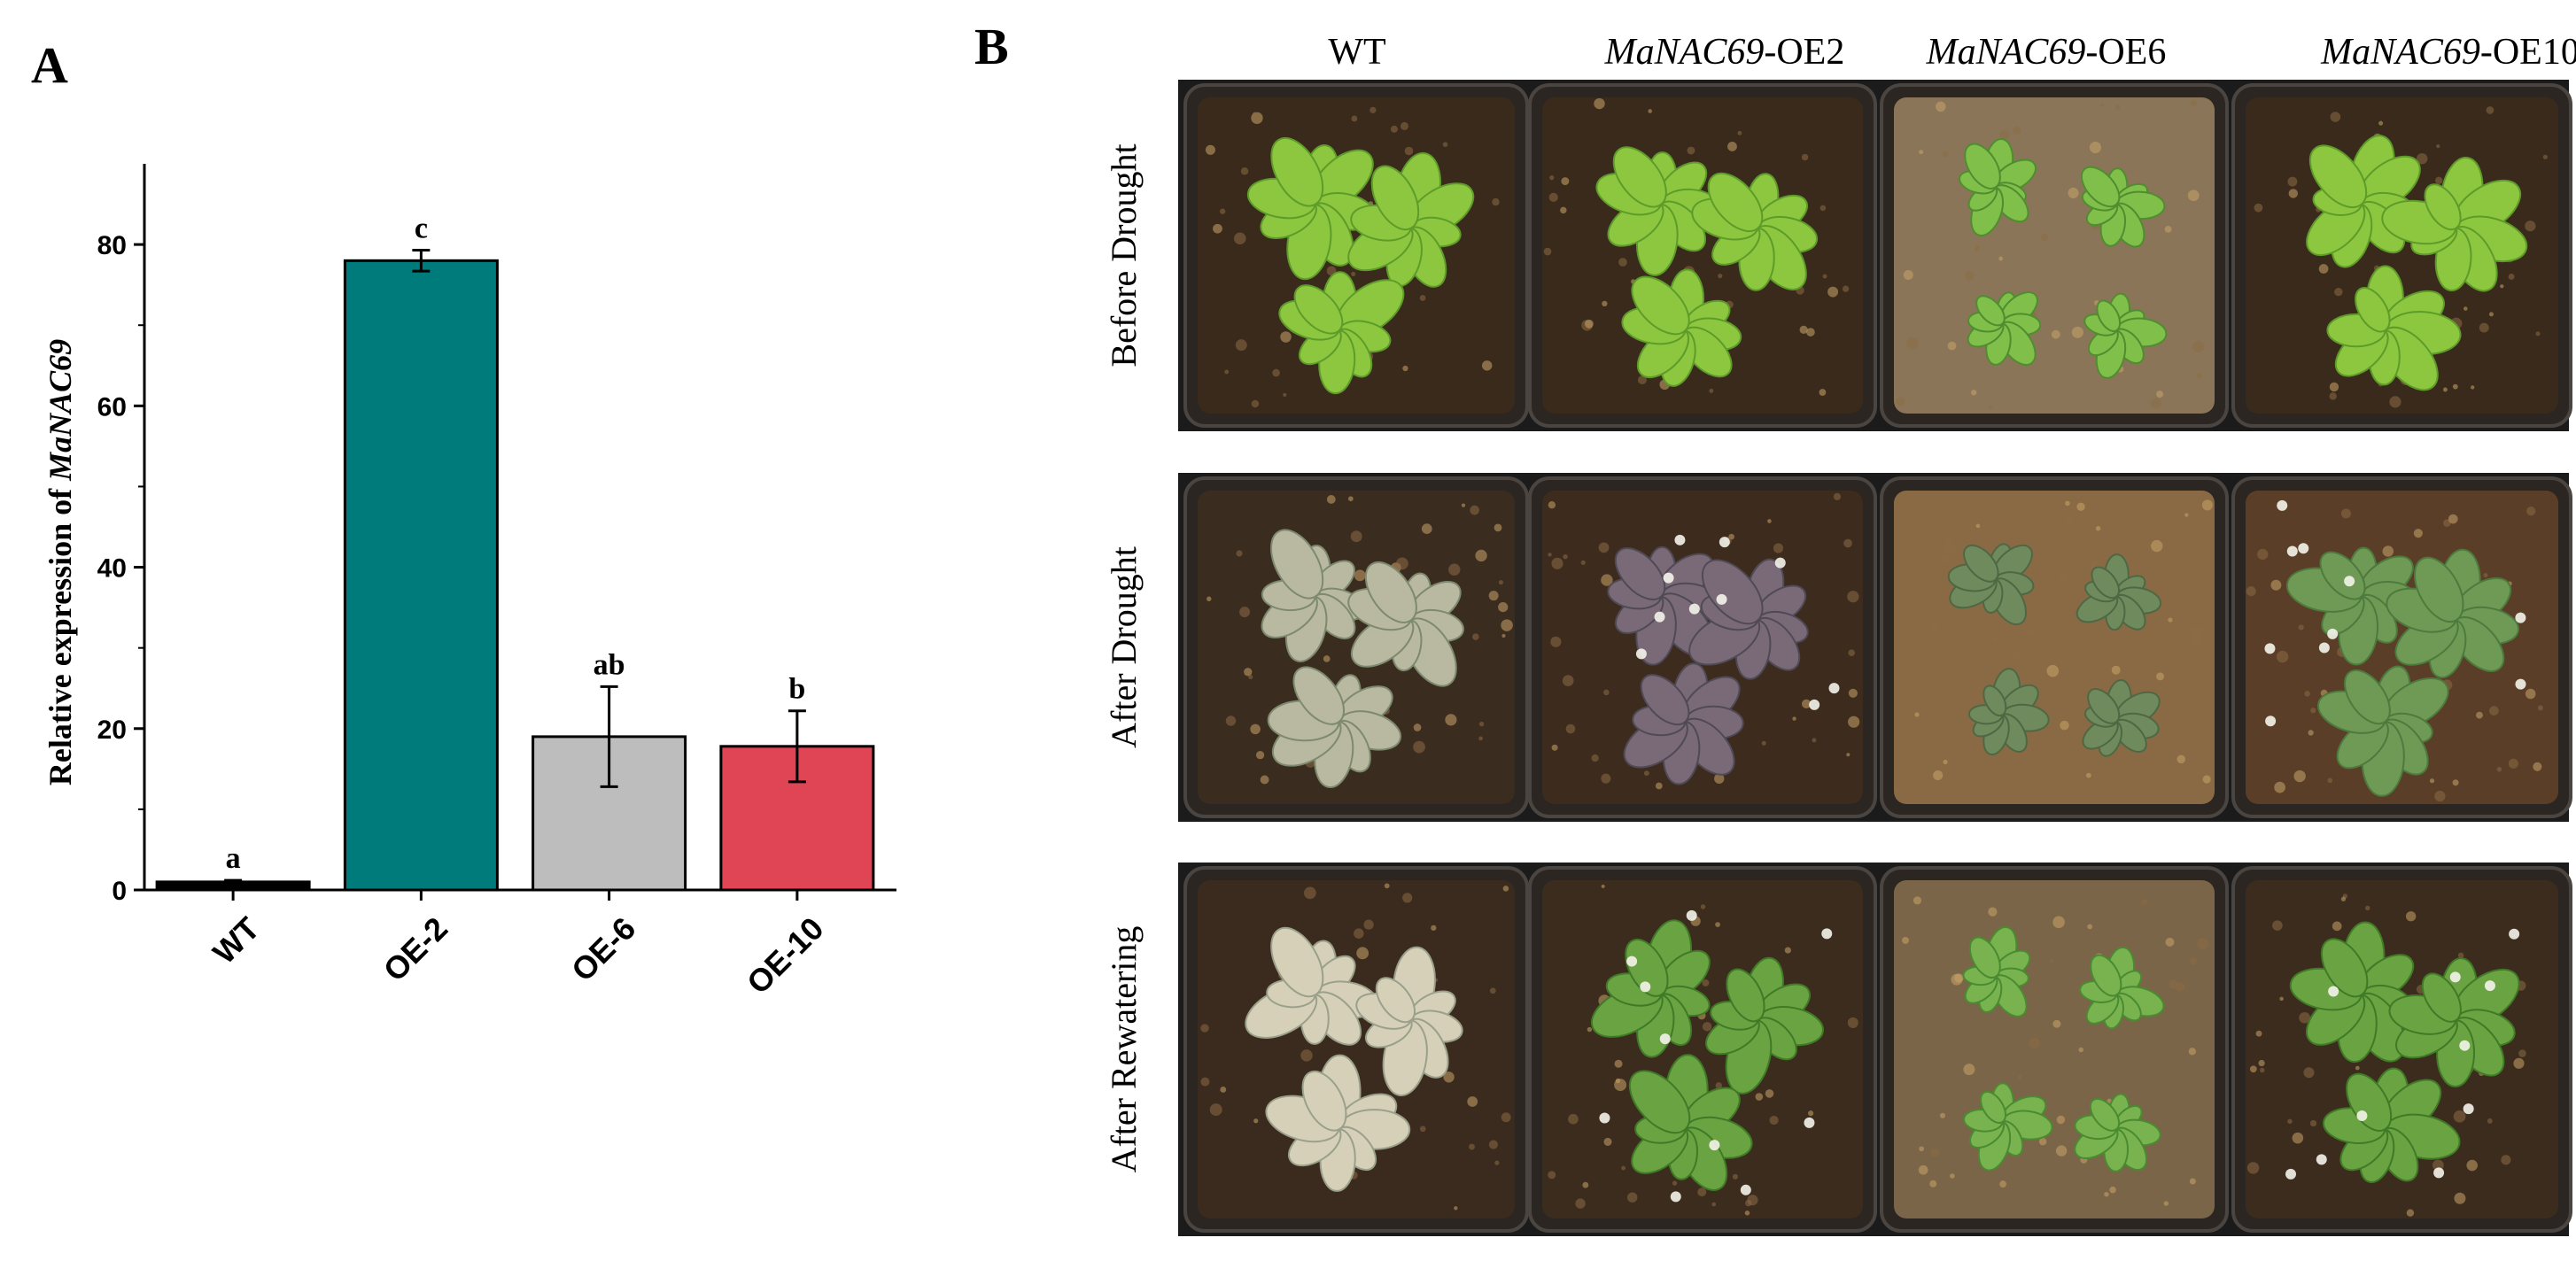  Describe the element at coordinates (233, 858) in the screenshot. I see `significance-label: a` at that location.